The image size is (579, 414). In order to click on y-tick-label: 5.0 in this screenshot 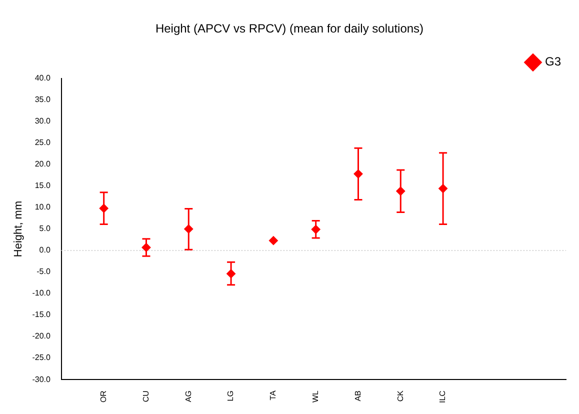, I will do `click(45, 229)`.